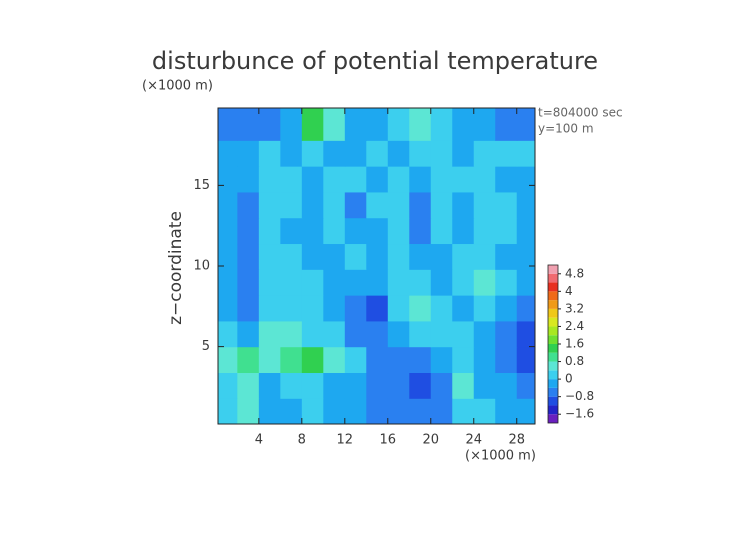 This screenshot has height=536, width=752. What do you see at coordinates (259, 440) in the screenshot?
I see `x-tick-label: 4` at bounding box center [259, 440].